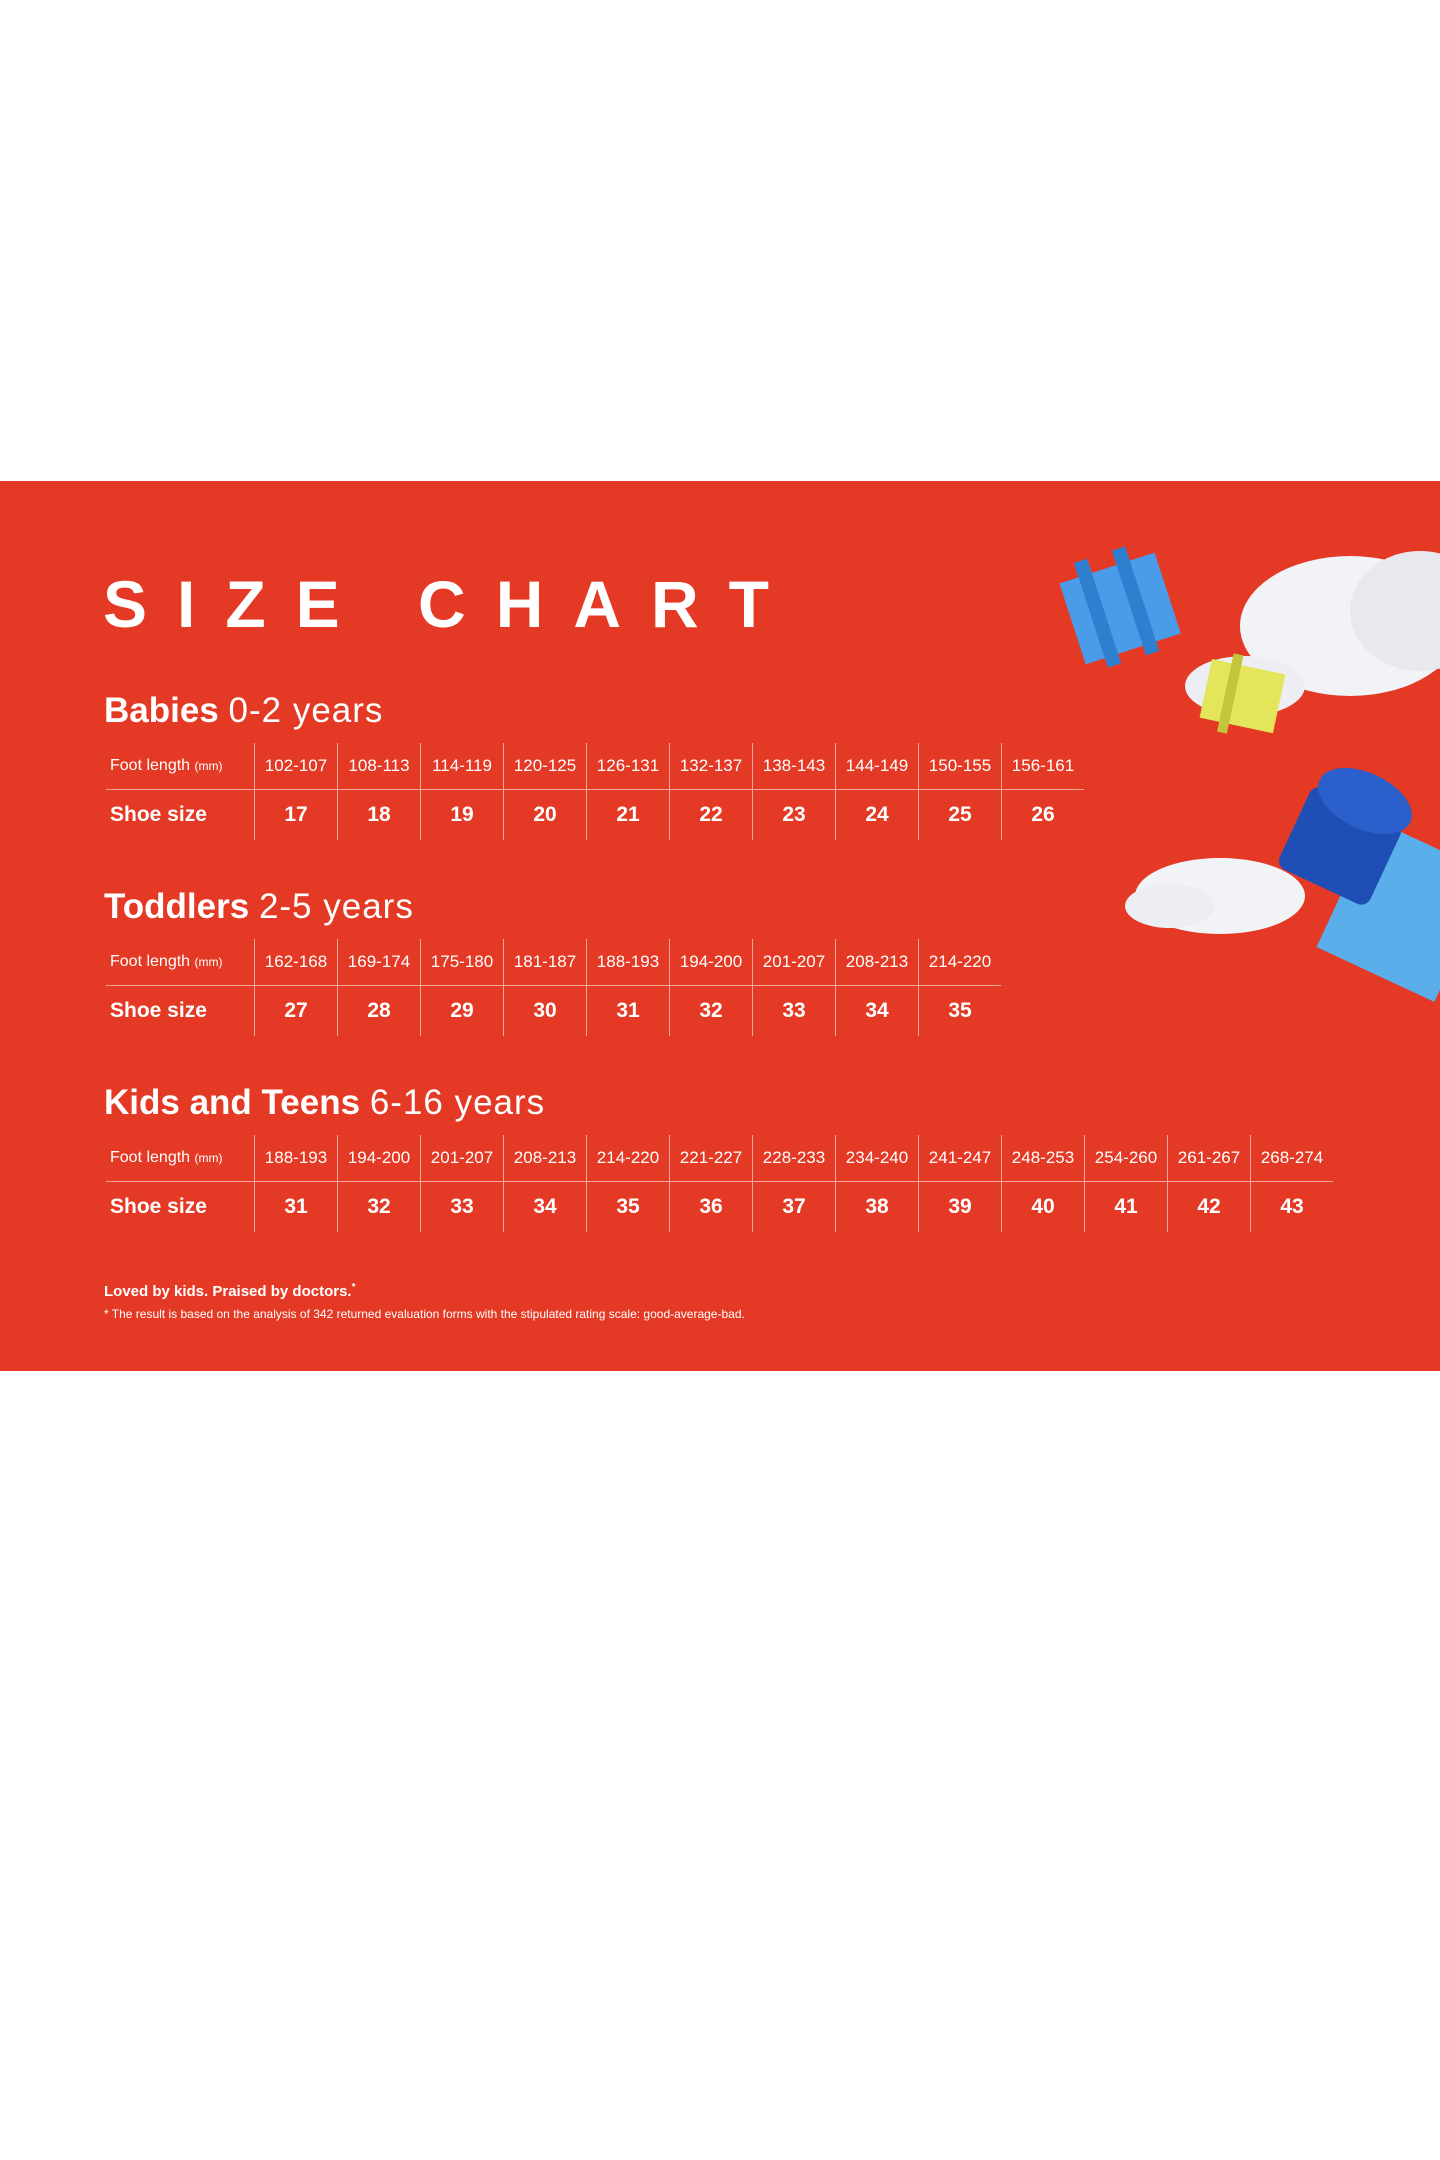  What do you see at coordinates (877, 1206) in the screenshot?
I see `shoe-size-cell: 38` at bounding box center [877, 1206].